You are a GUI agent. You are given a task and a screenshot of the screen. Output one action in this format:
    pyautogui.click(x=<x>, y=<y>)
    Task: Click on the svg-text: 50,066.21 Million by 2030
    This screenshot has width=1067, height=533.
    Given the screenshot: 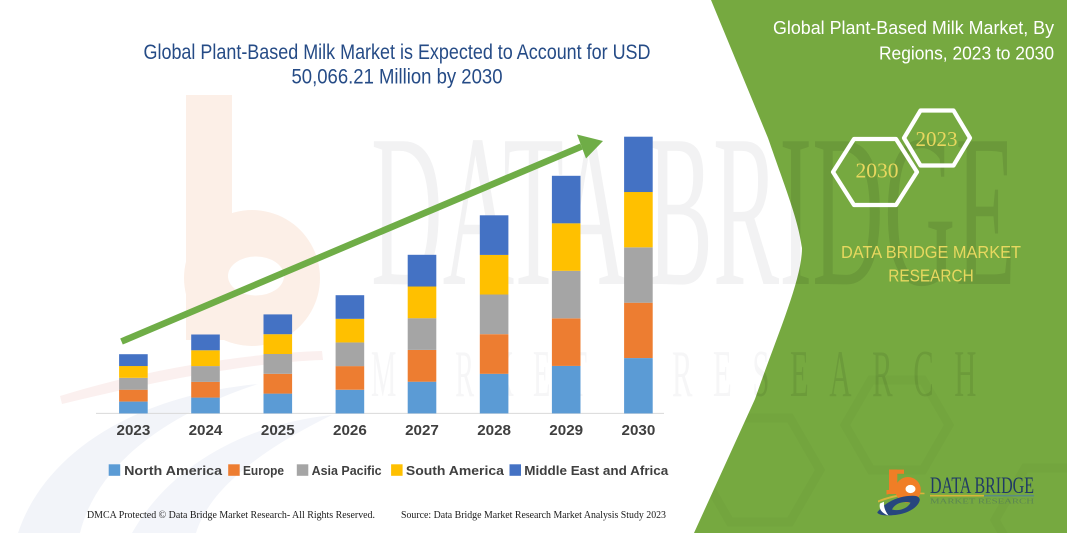 What is the action you would take?
    pyautogui.click(x=397, y=77)
    